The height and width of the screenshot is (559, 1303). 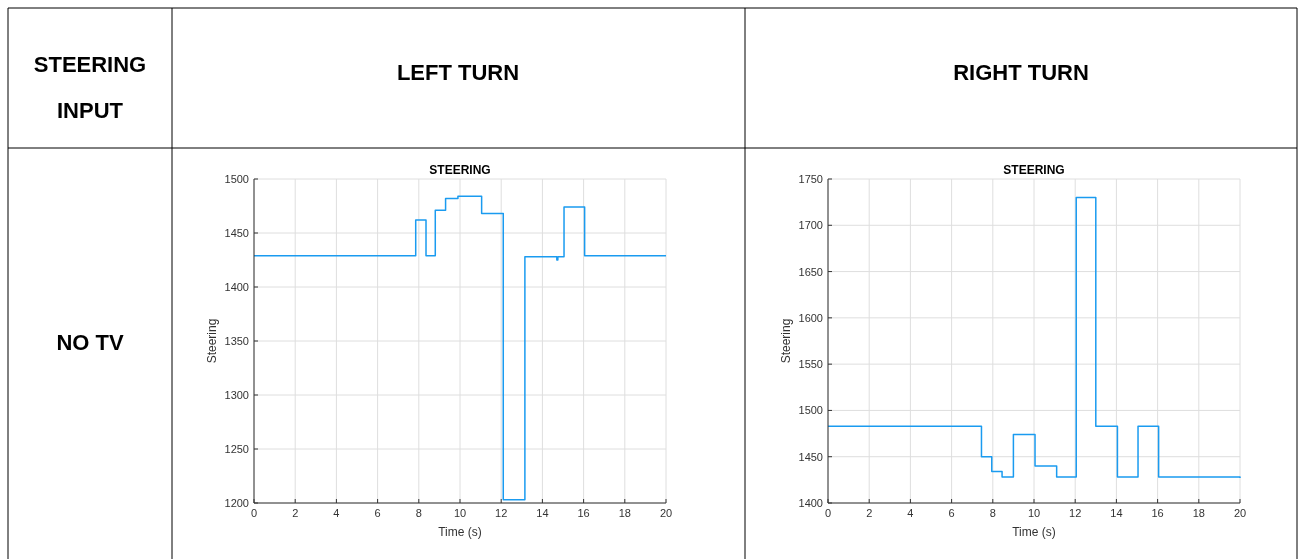 I want to click on text: NO TV, so click(x=90, y=342).